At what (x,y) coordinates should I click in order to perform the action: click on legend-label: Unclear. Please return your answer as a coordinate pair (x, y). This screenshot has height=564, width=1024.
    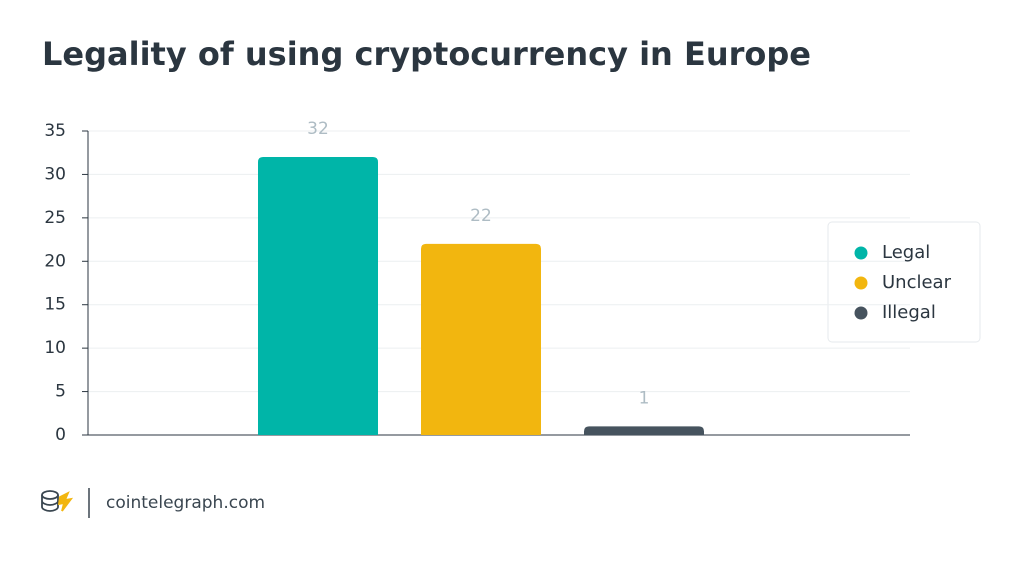
    Looking at the image, I should click on (917, 282).